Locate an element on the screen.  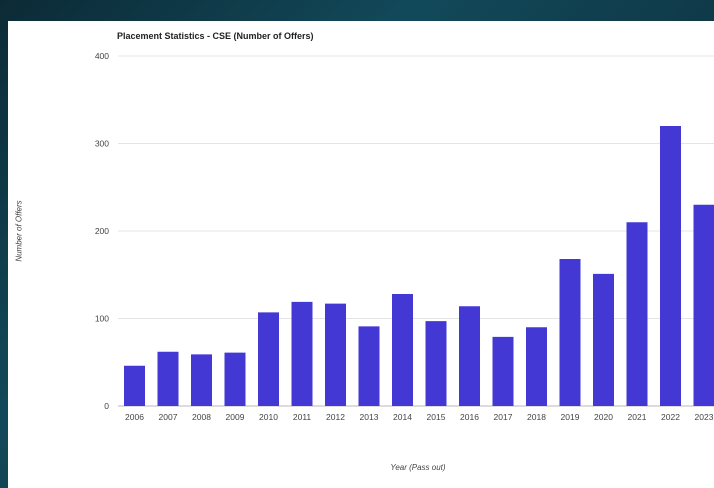
x-tick-label: 2022 is located at coordinates (670, 417).